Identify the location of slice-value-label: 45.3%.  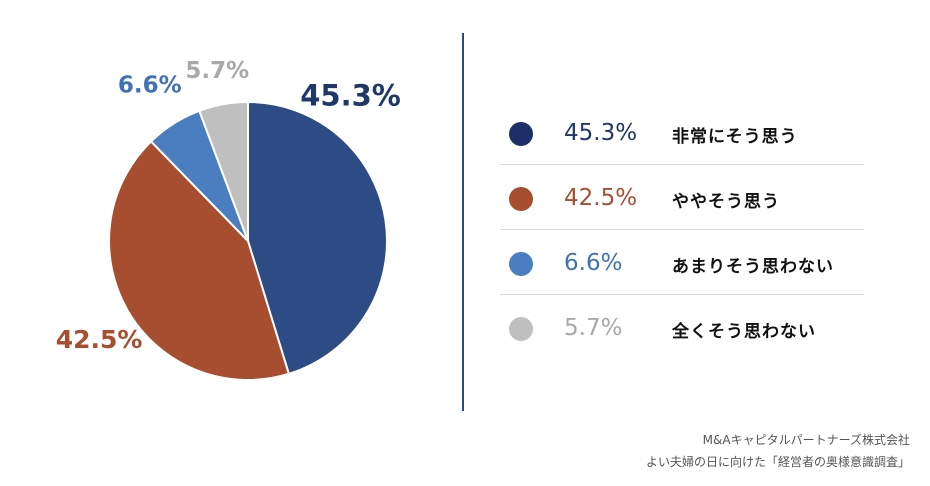
(350, 95).